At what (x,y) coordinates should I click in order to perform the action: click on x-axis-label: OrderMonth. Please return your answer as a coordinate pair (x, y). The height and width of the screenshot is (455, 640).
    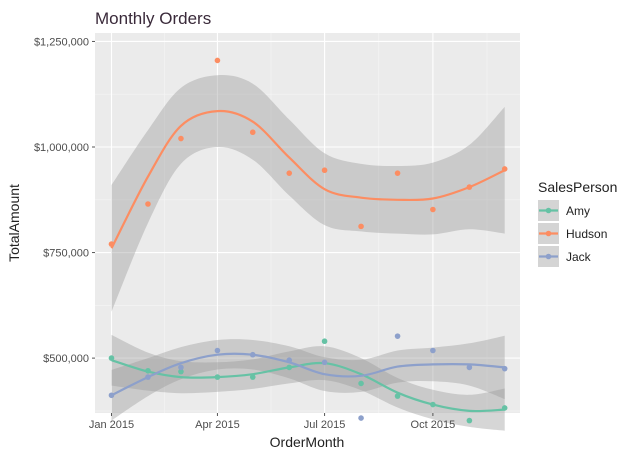
    Looking at the image, I should click on (307, 442).